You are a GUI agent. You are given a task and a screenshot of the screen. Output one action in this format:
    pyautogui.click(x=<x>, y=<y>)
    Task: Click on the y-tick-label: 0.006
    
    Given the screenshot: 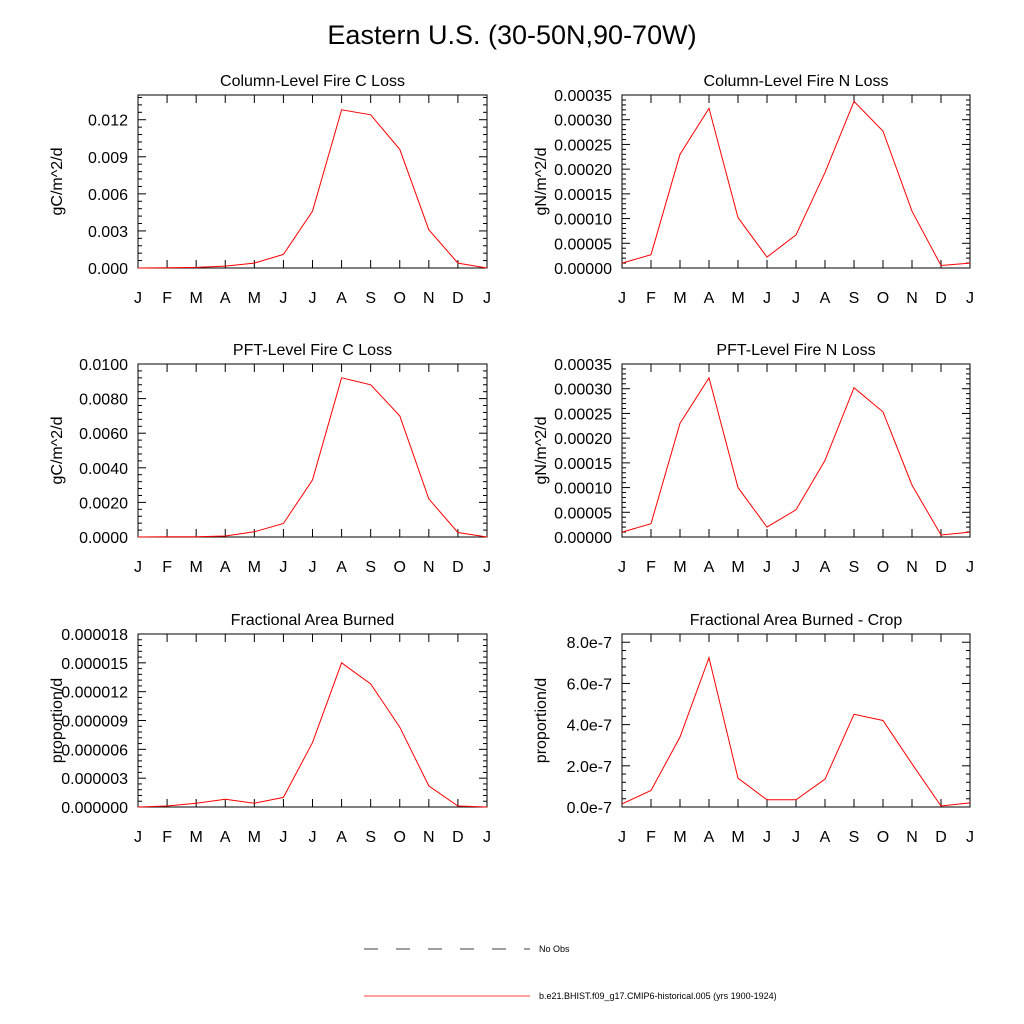 What is the action you would take?
    pyautogui.click(x=108, y=195)
    